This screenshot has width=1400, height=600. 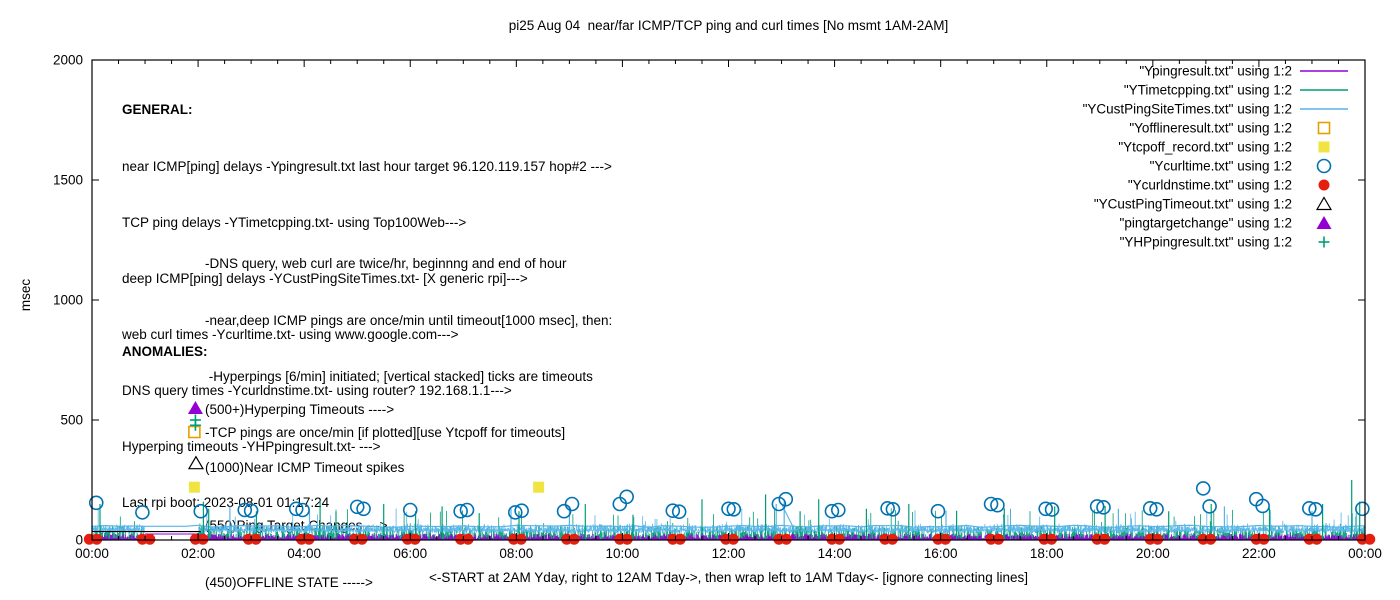 I want to click on legend-triangle-open-swatch, so click(x=1324, y=203).